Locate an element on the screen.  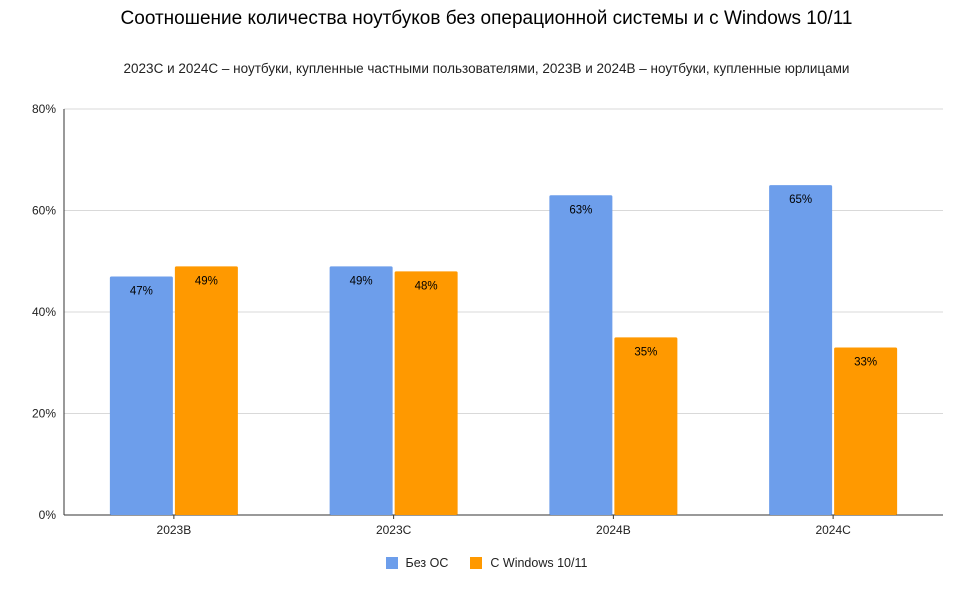
legend-item-bez-os: Без ОС is located at coordinates (417, 563).